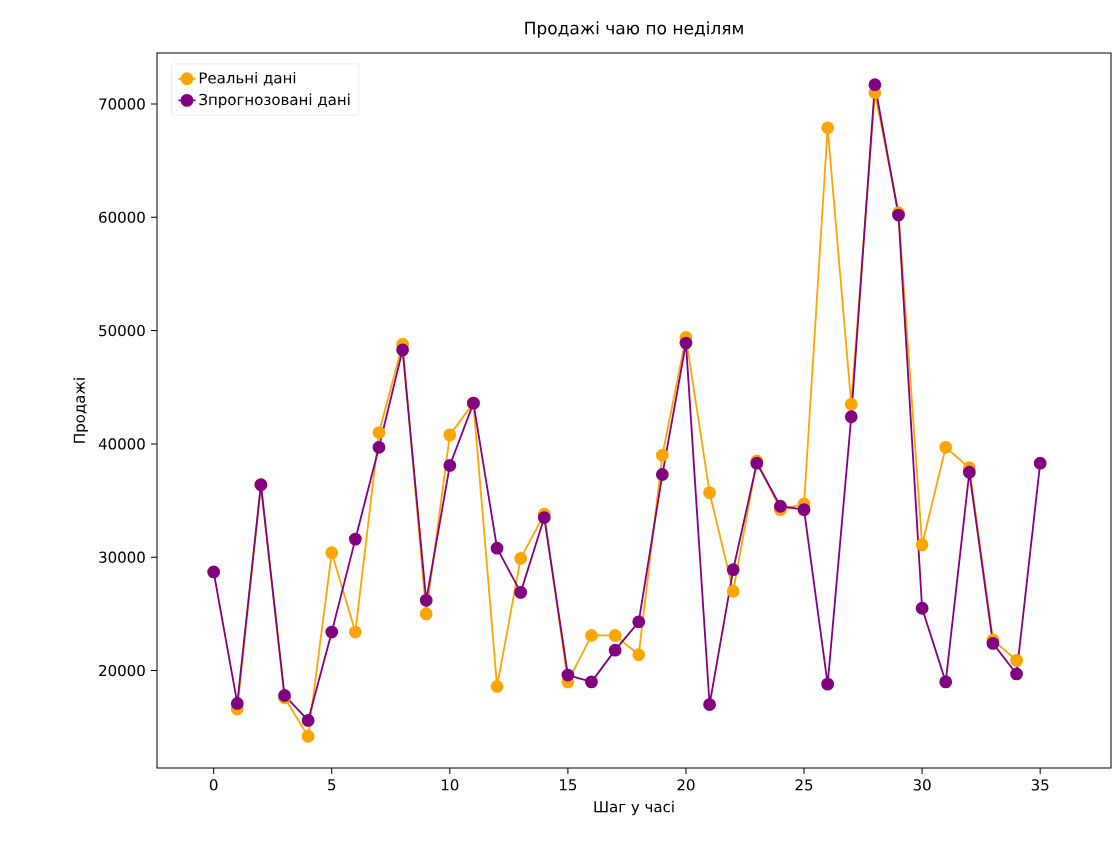 The height and width of the screenshot is (852, 1113). Describe the element at coordinates (247, 78) in the screenshot. I see `legend-label: Реальні дані` at that location.